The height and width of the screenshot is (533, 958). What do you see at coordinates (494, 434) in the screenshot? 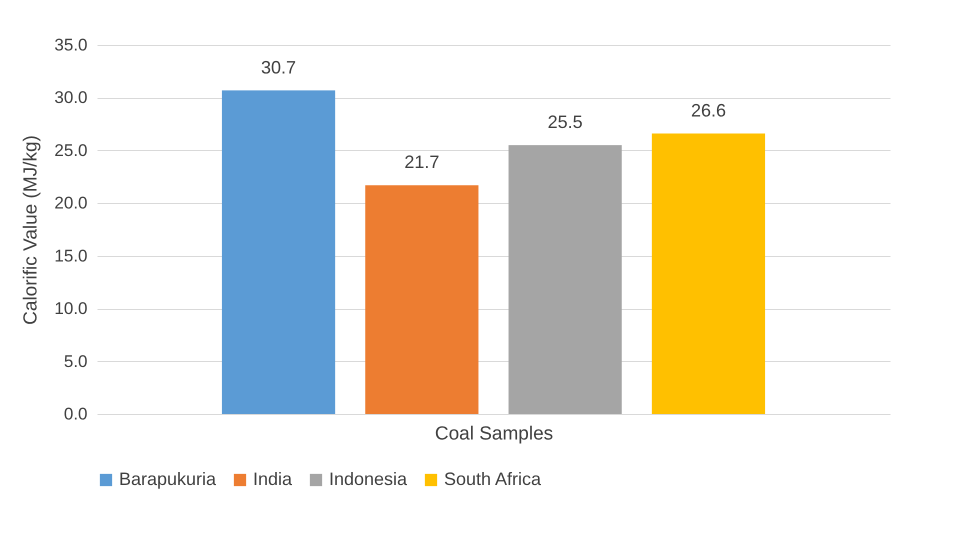
I see `x-axis-title: Coal Samples` at bounding box center [494, 434].